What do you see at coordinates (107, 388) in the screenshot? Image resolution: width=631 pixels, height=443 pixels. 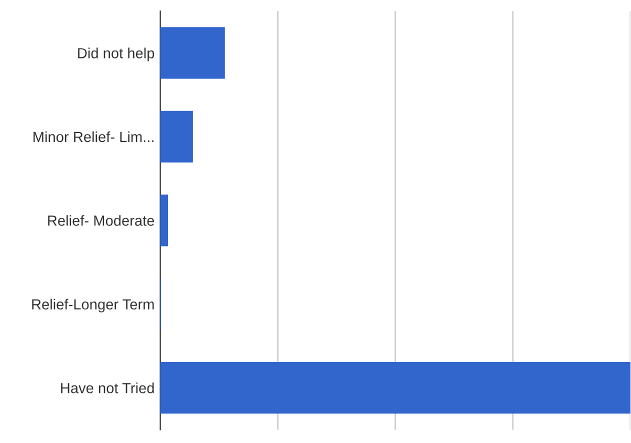 I see `y-tick-label: Have not Tried` at bounding box center [107, 388].